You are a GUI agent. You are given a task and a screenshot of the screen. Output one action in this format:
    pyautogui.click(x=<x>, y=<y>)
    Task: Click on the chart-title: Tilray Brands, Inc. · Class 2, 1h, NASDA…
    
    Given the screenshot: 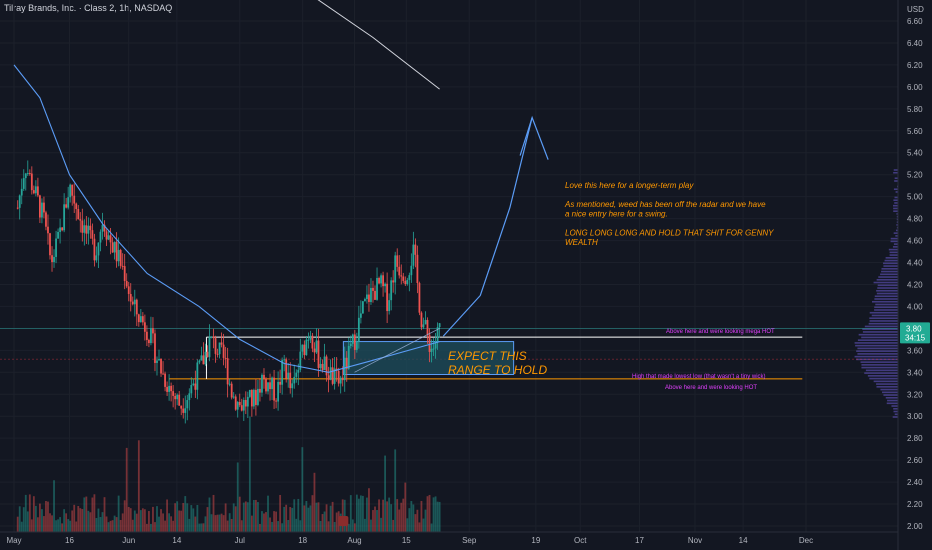 What is the action you would take?
    pyautogui.click(x=88, y=8)
    